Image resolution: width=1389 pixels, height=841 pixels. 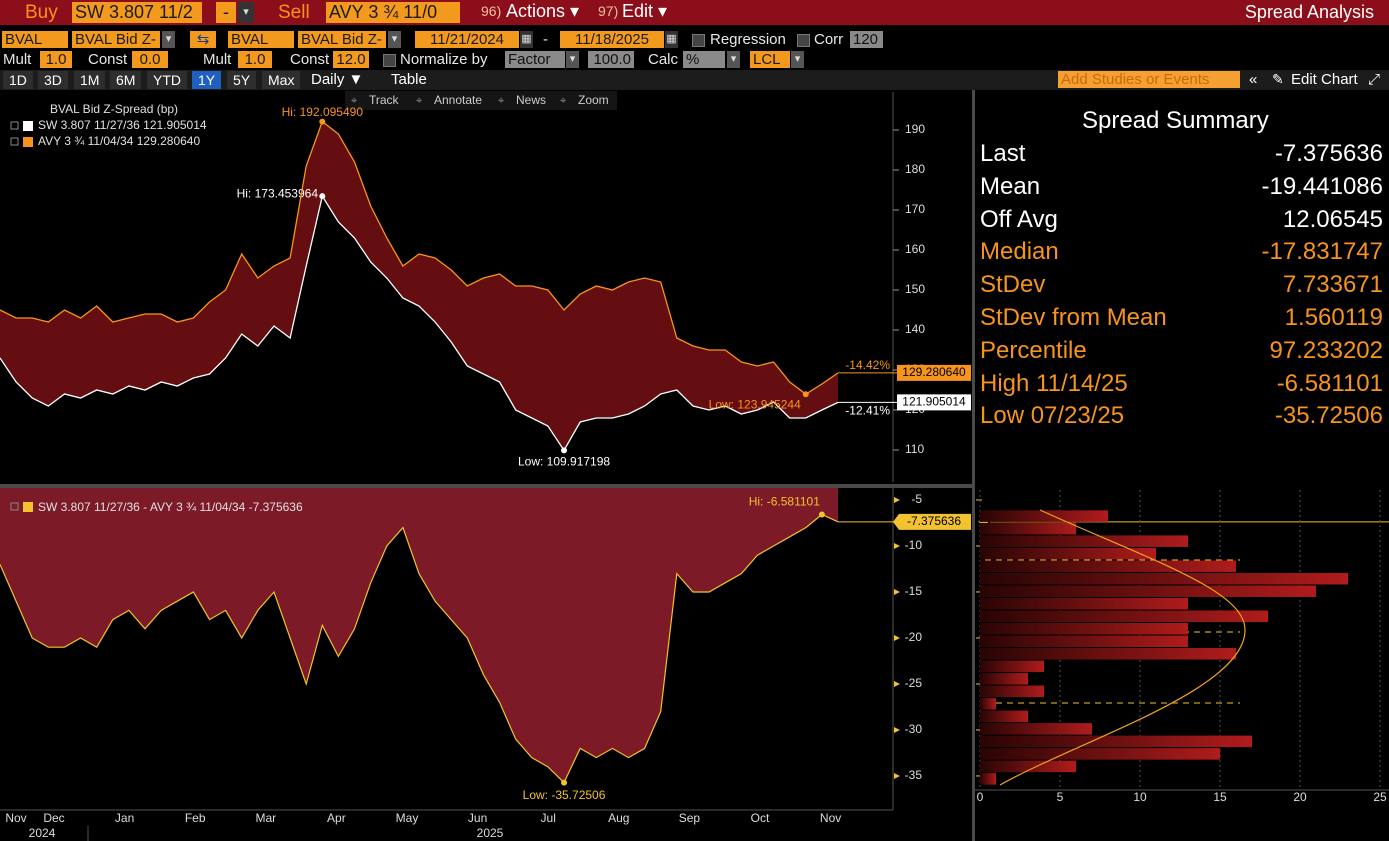 What do you see at coordinates (137, 12) in the screenshot?
I see `buy-ticker: SW 3.807 11/2` at bounding box center [137, 12].